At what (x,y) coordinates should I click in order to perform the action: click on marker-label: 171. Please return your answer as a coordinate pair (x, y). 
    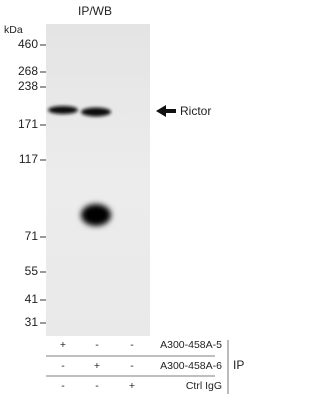
    Looking at the image, I should click on (28, 124).